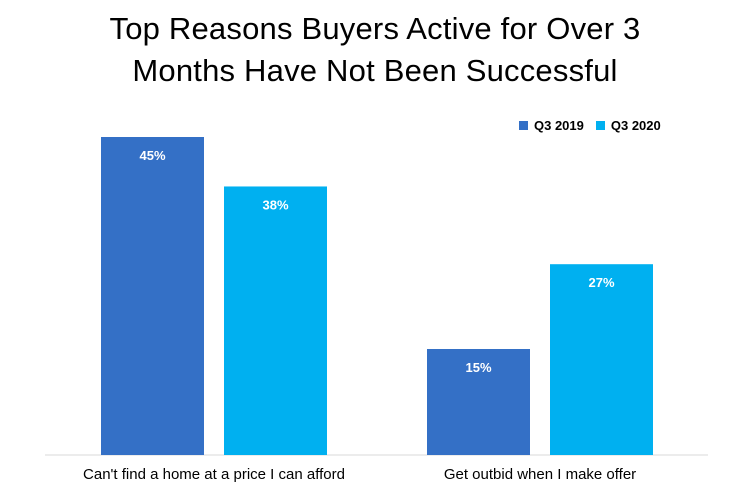 Image resolution: width=750 pixels, height=499 pixels. What do you see at coordinates (523, 125) in the screenshot?
I see `legend-swatch-q3-2019` at bounding box center [523, 125].